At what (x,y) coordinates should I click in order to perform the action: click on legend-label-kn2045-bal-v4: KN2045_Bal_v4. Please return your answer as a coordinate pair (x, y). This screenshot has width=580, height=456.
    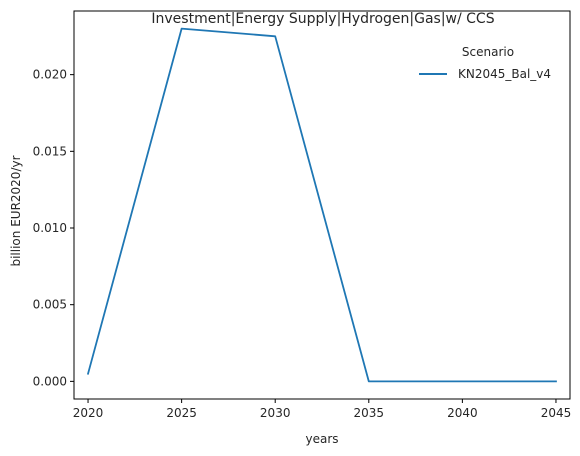
    Looking at the image, I should click on (504, 74).